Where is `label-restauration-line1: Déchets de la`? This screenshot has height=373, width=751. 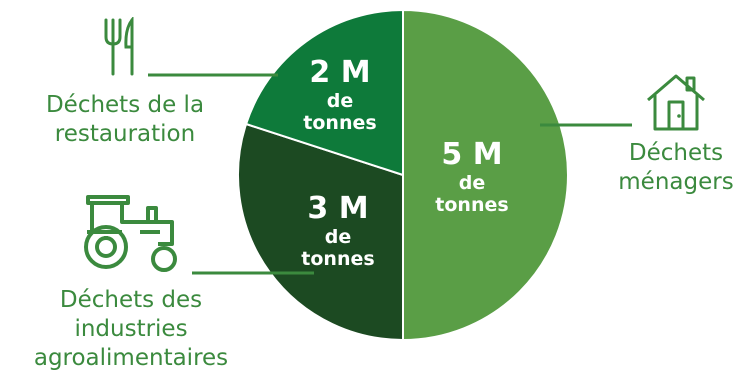 label-restauration-line1: Déchets de la is located at coordinates (125, 105).